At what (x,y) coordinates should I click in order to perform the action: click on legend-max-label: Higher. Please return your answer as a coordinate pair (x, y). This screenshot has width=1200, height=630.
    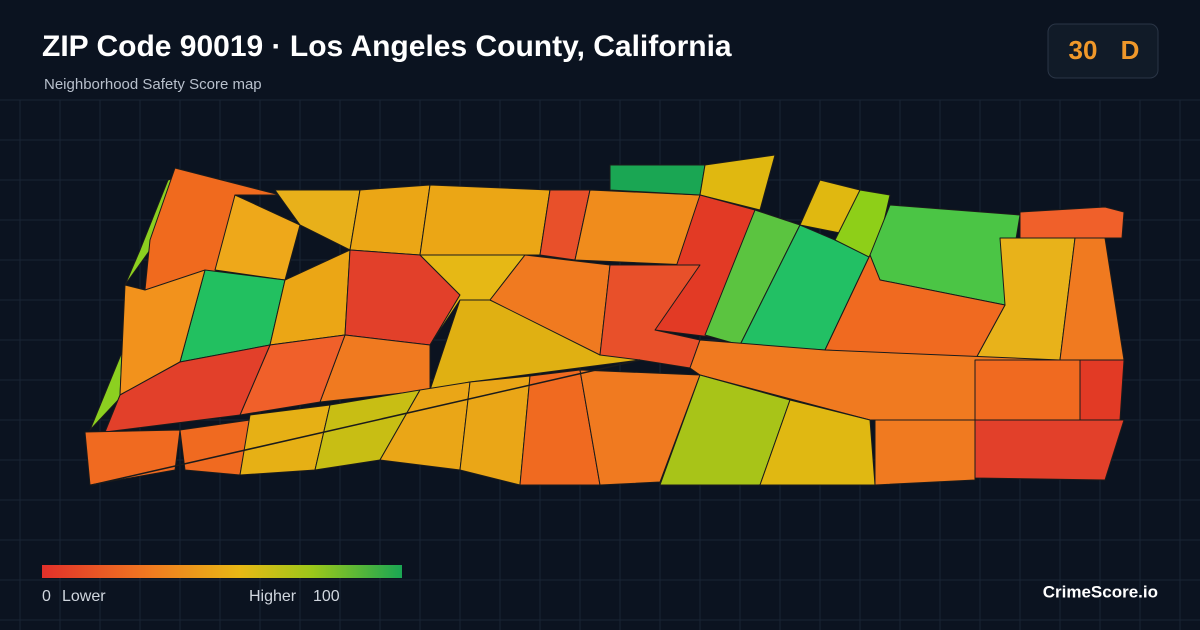
    Looking at the image, I should click on (273, 596).